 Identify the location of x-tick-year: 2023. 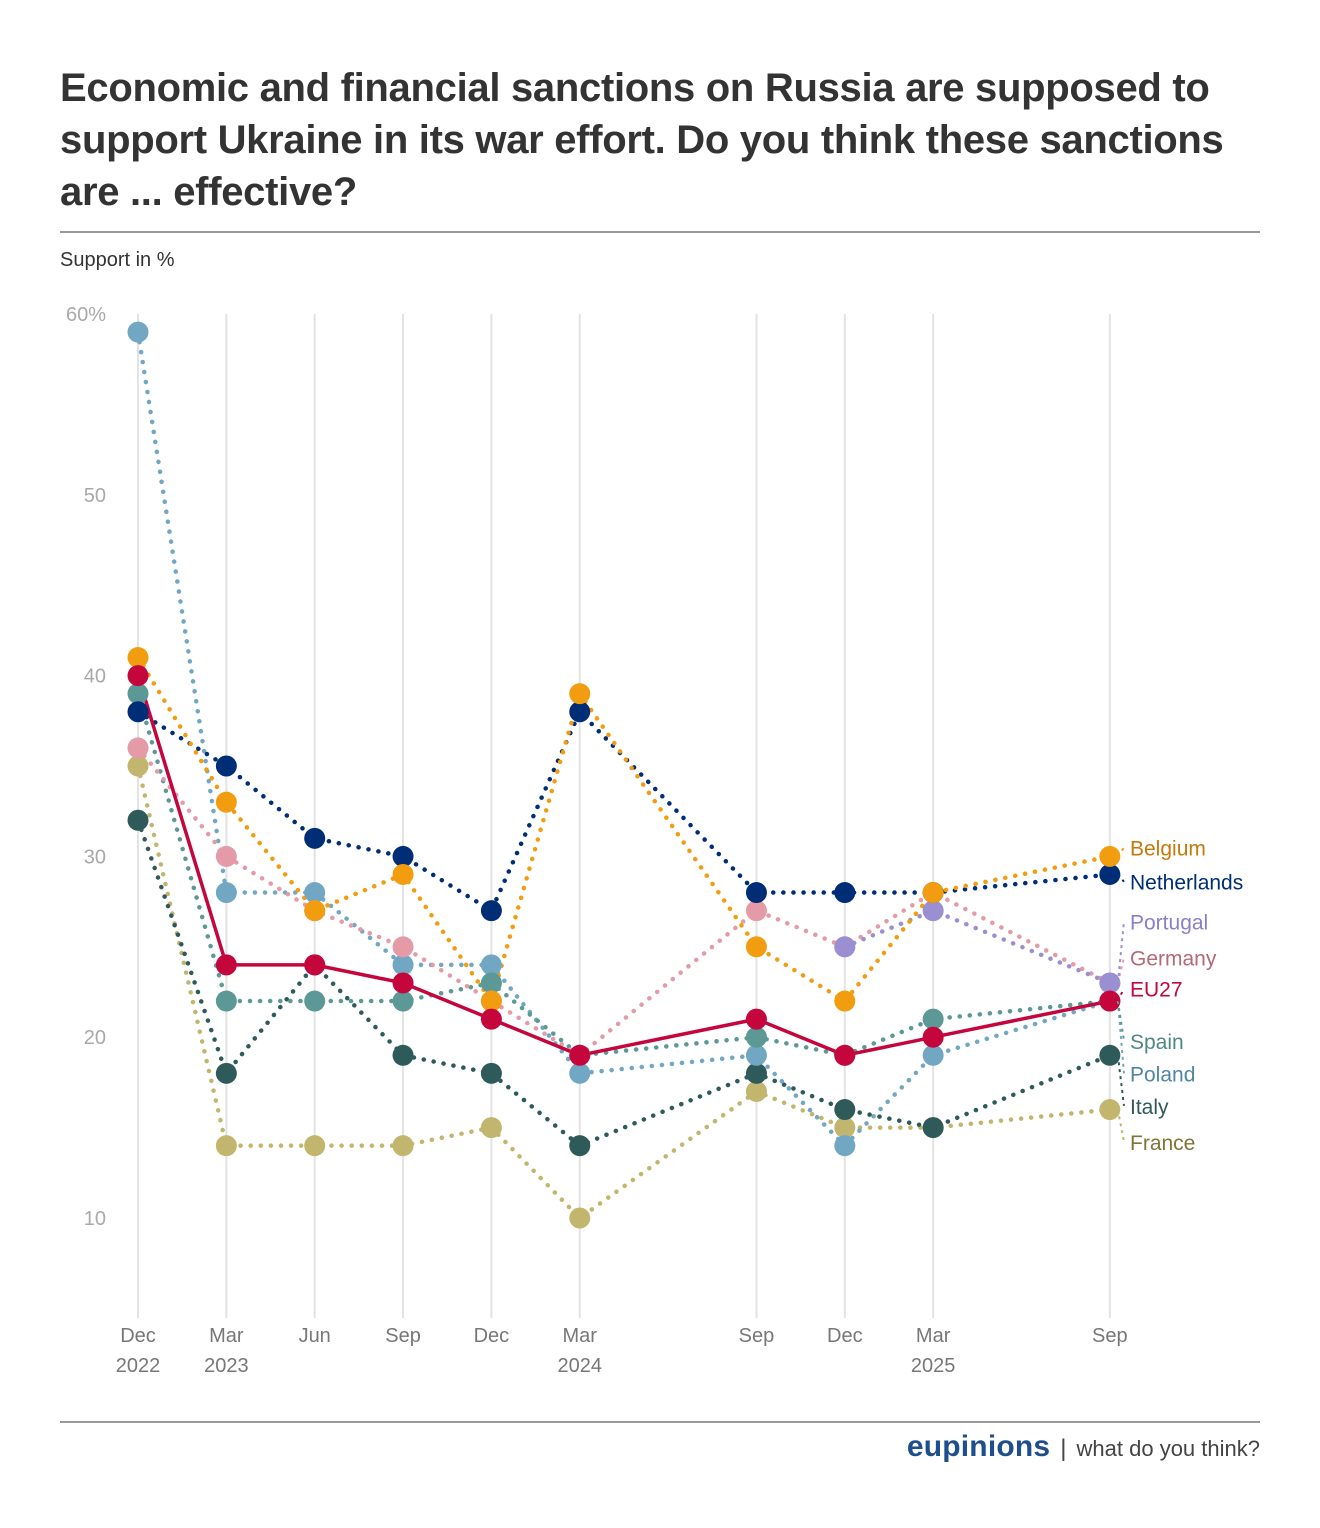
(226, 1366).